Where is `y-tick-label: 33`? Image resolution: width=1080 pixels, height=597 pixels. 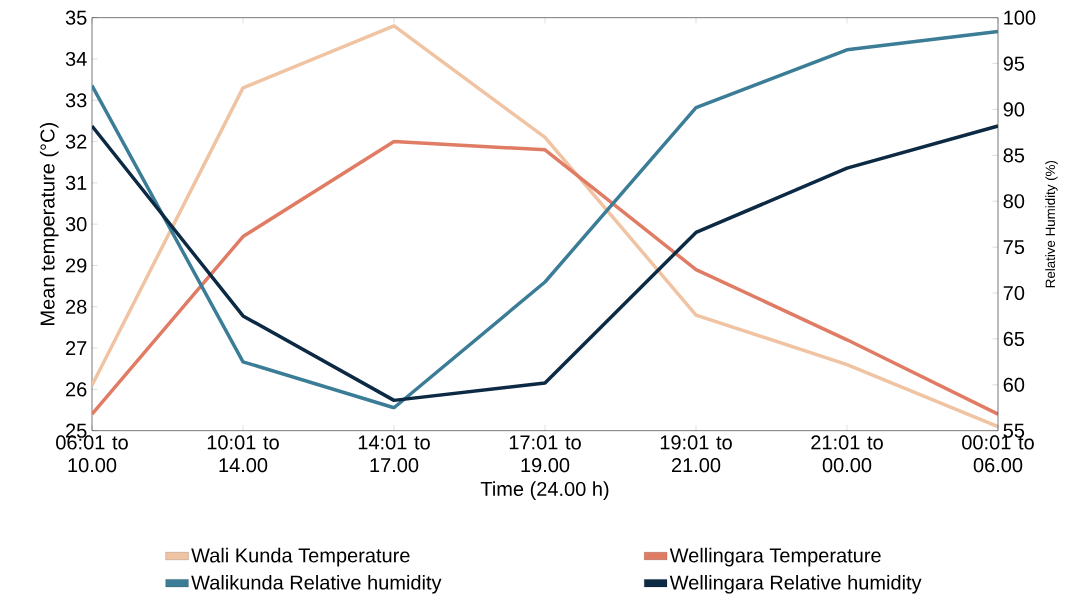 y-tick-label: 33 is located at coordinates (76, 100).